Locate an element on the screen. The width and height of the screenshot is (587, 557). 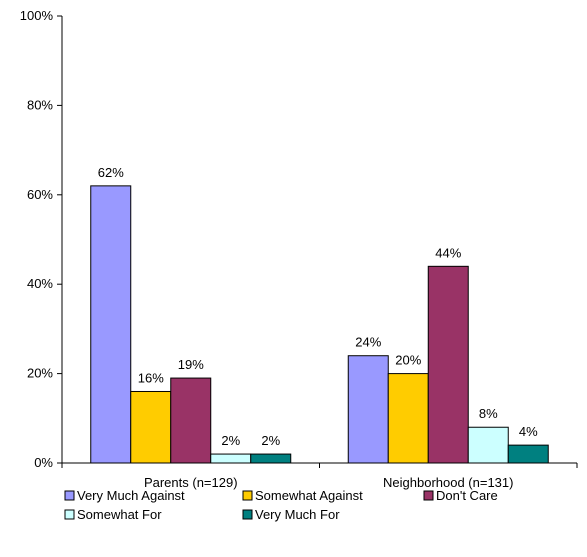
category-label: Parents (n=129) is located at coordinates (191, 482).